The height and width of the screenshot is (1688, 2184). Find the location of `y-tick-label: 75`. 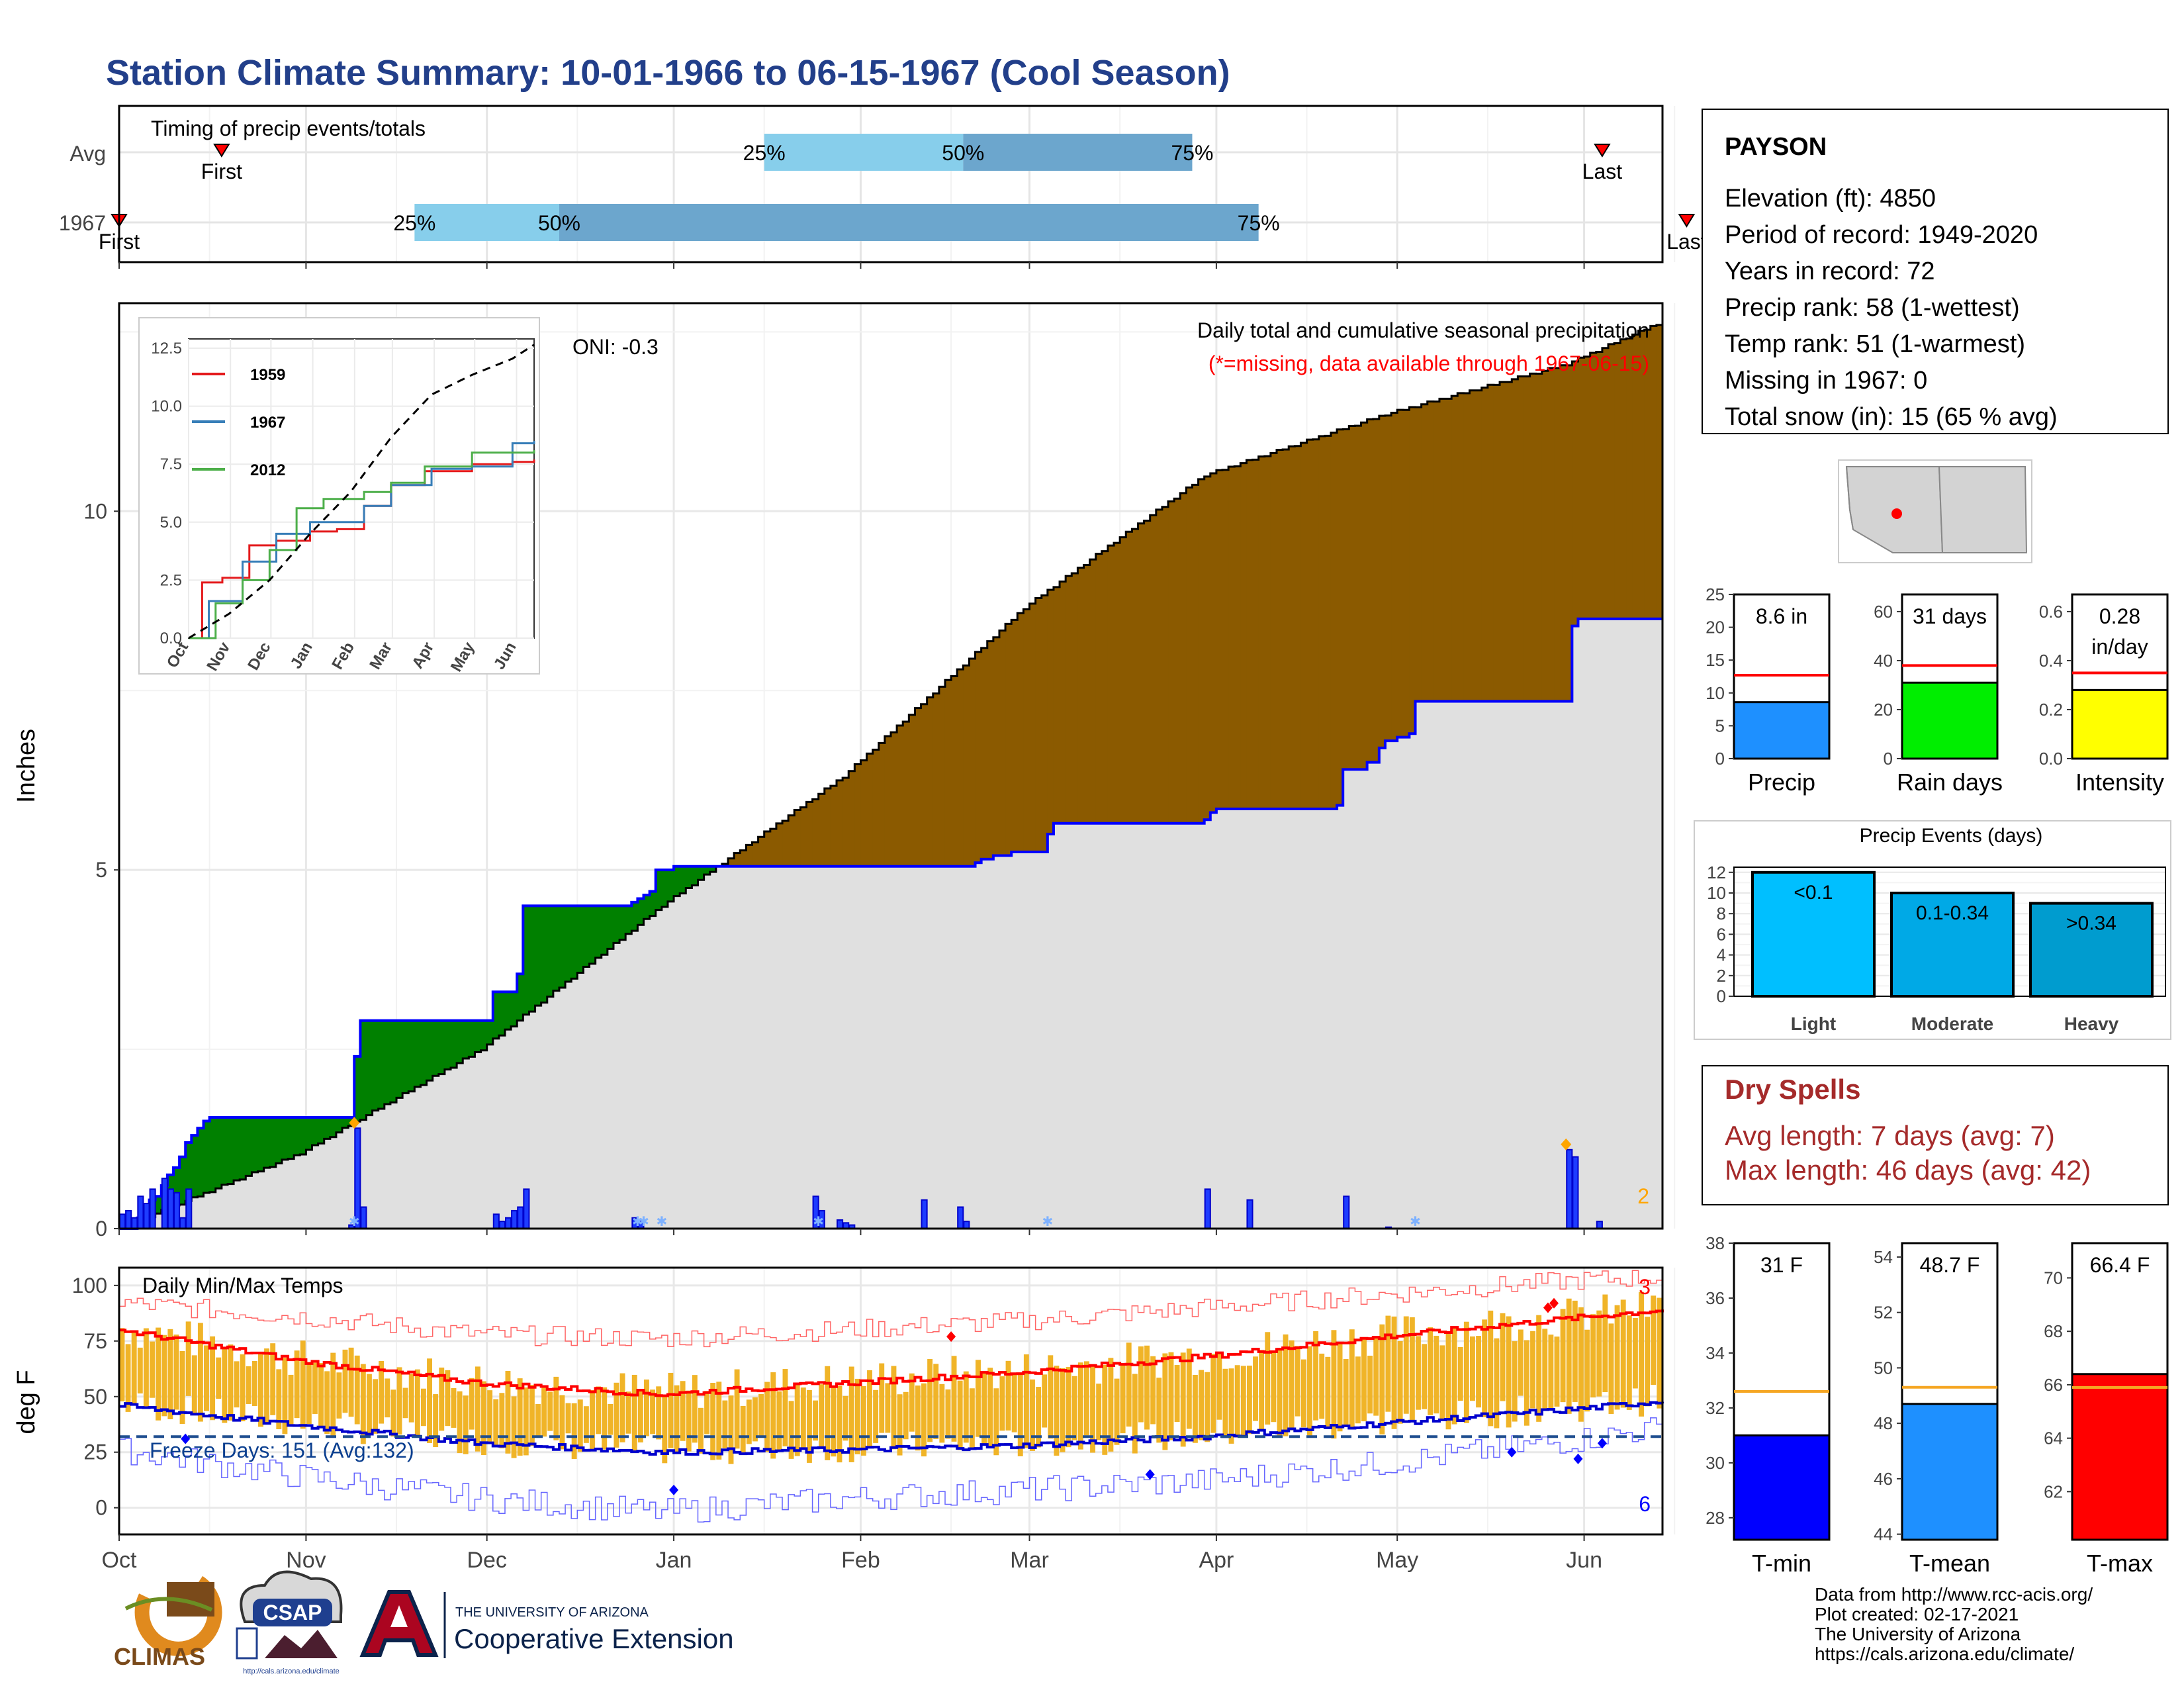

y-tick-label: 75 is located at coordinates (95, 1341).